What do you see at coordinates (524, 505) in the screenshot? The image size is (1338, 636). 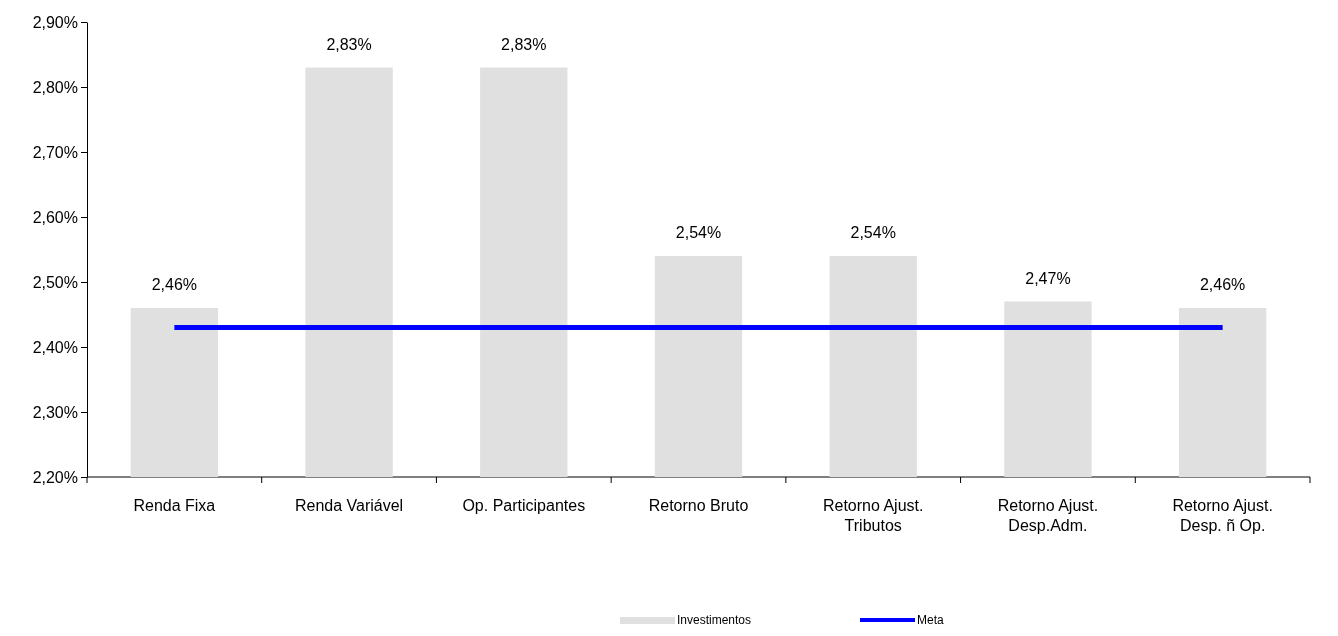 I see `x-tick-label: Op. Participantes` at bounding box center [524, 505].